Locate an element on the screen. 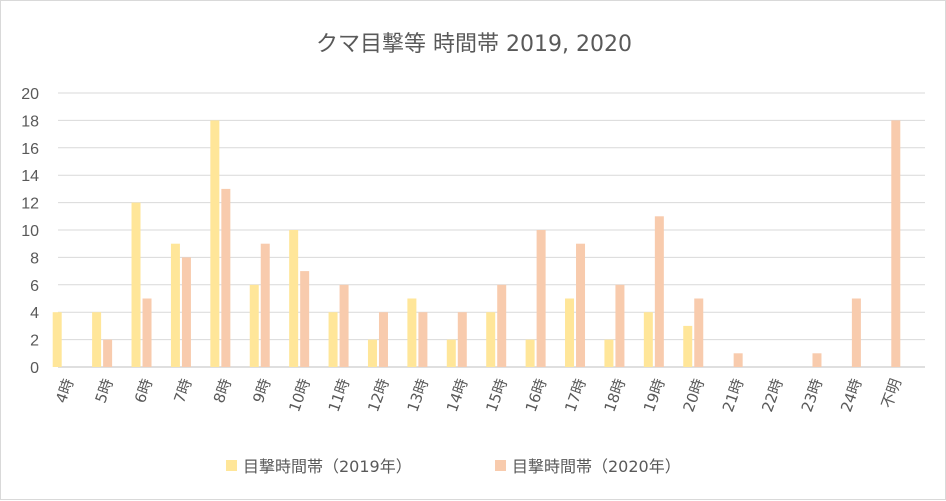 This screenshot has width=946, height=501. x-tick-label: 5時 is located at coordinates (104, 390).